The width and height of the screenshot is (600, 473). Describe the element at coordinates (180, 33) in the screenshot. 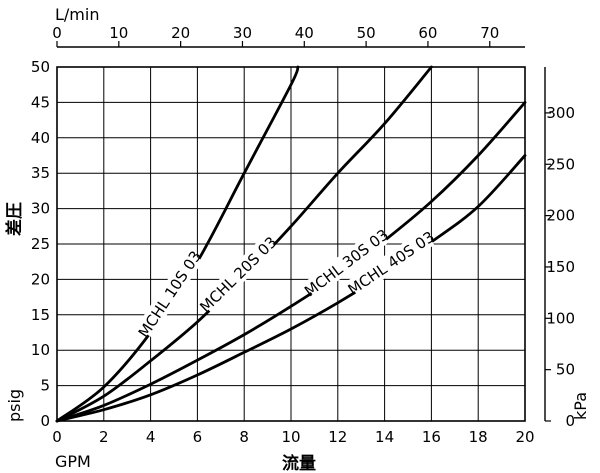

I see `top-tick-label: 20` at that location.